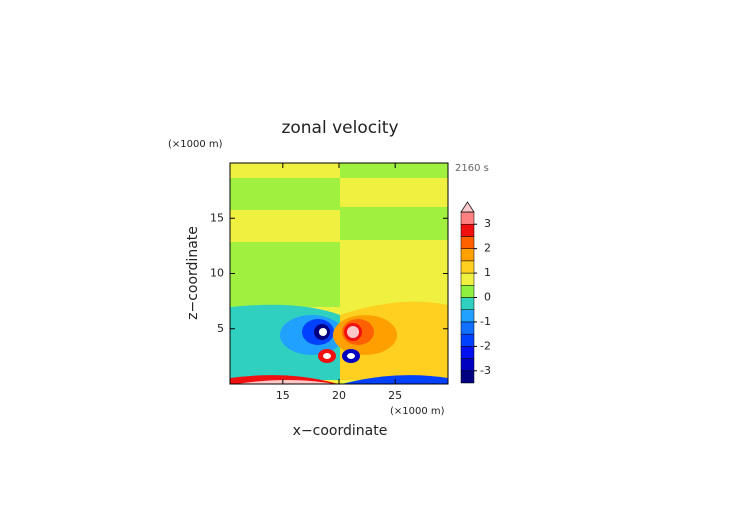  Describe the element at coordinates (339, 128) in the screenshot. I see `chart-title: zonal velocity` at that location.